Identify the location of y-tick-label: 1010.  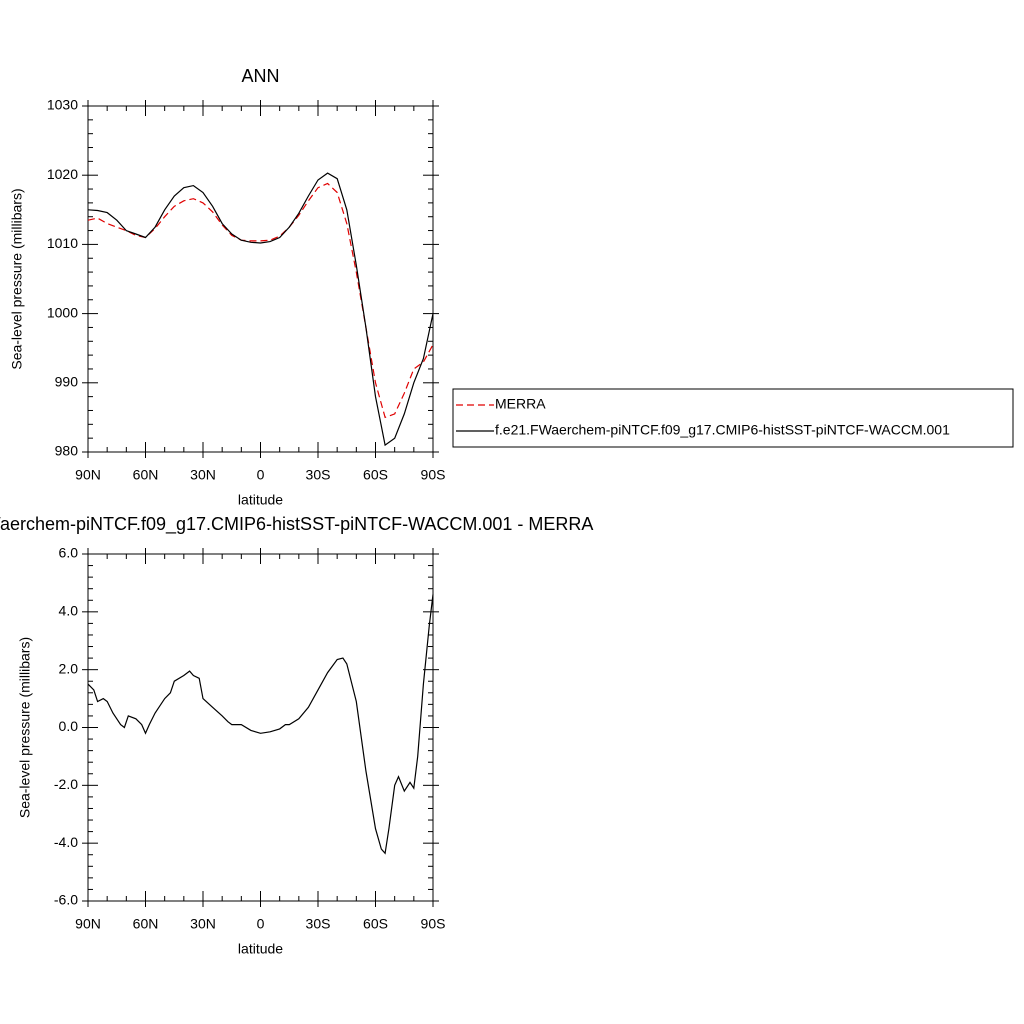
(62, 243).